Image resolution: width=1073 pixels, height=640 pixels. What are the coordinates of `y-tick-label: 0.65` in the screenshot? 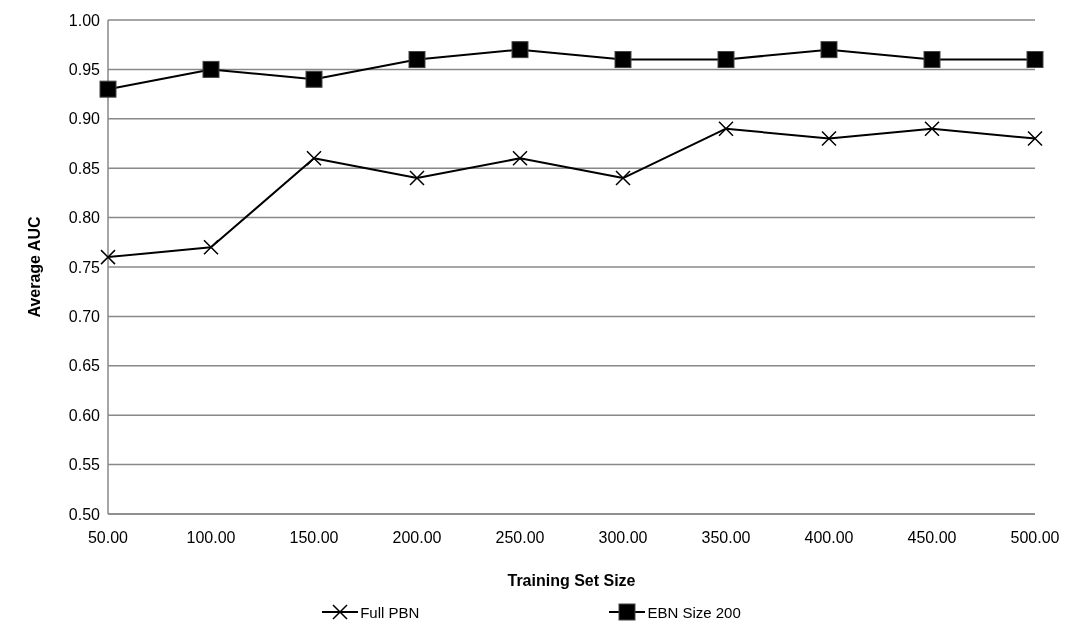 It's located at (84, 366).